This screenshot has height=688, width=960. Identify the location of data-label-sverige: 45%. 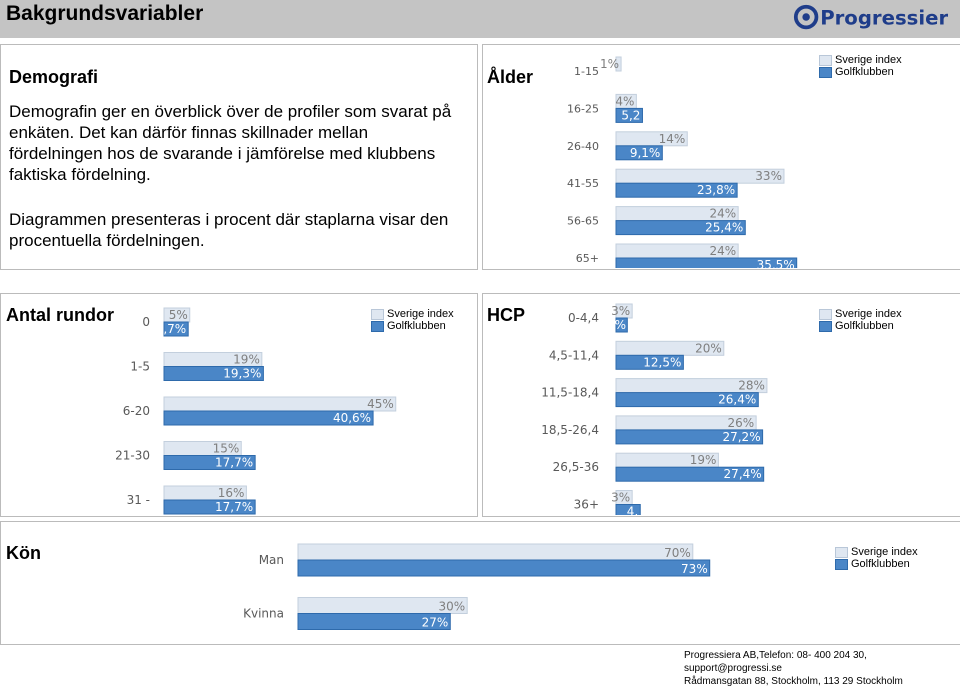
(380, 404).